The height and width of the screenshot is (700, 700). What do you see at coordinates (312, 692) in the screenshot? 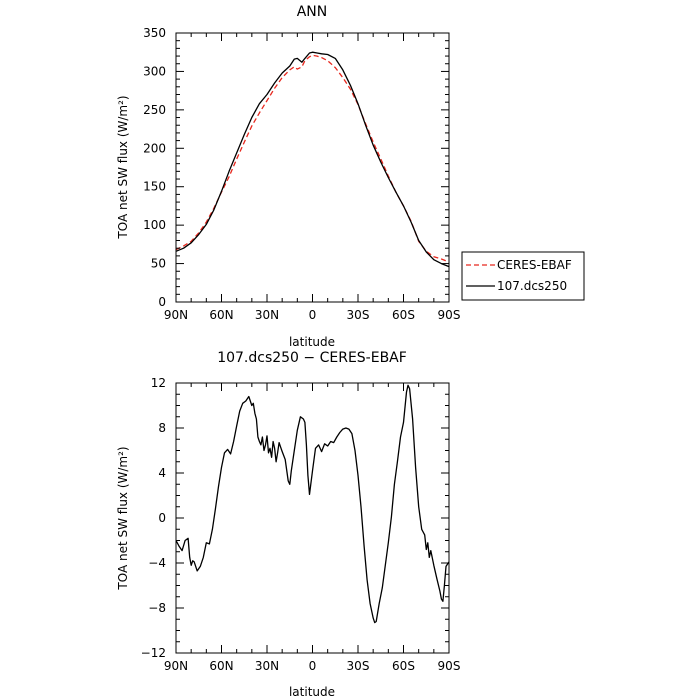
I see `panel-2-xlabel: latitude` at bounding box center [312, 692].